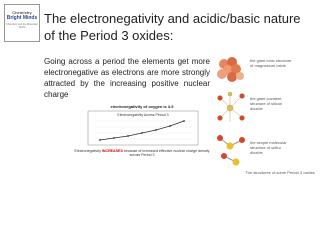 The width and height of the screenshot is (320, 240). What do you see at coordinates (22, 18) in the screenshot?
I see `logo-text: Bright Minds` at bounding box center [22, 18].